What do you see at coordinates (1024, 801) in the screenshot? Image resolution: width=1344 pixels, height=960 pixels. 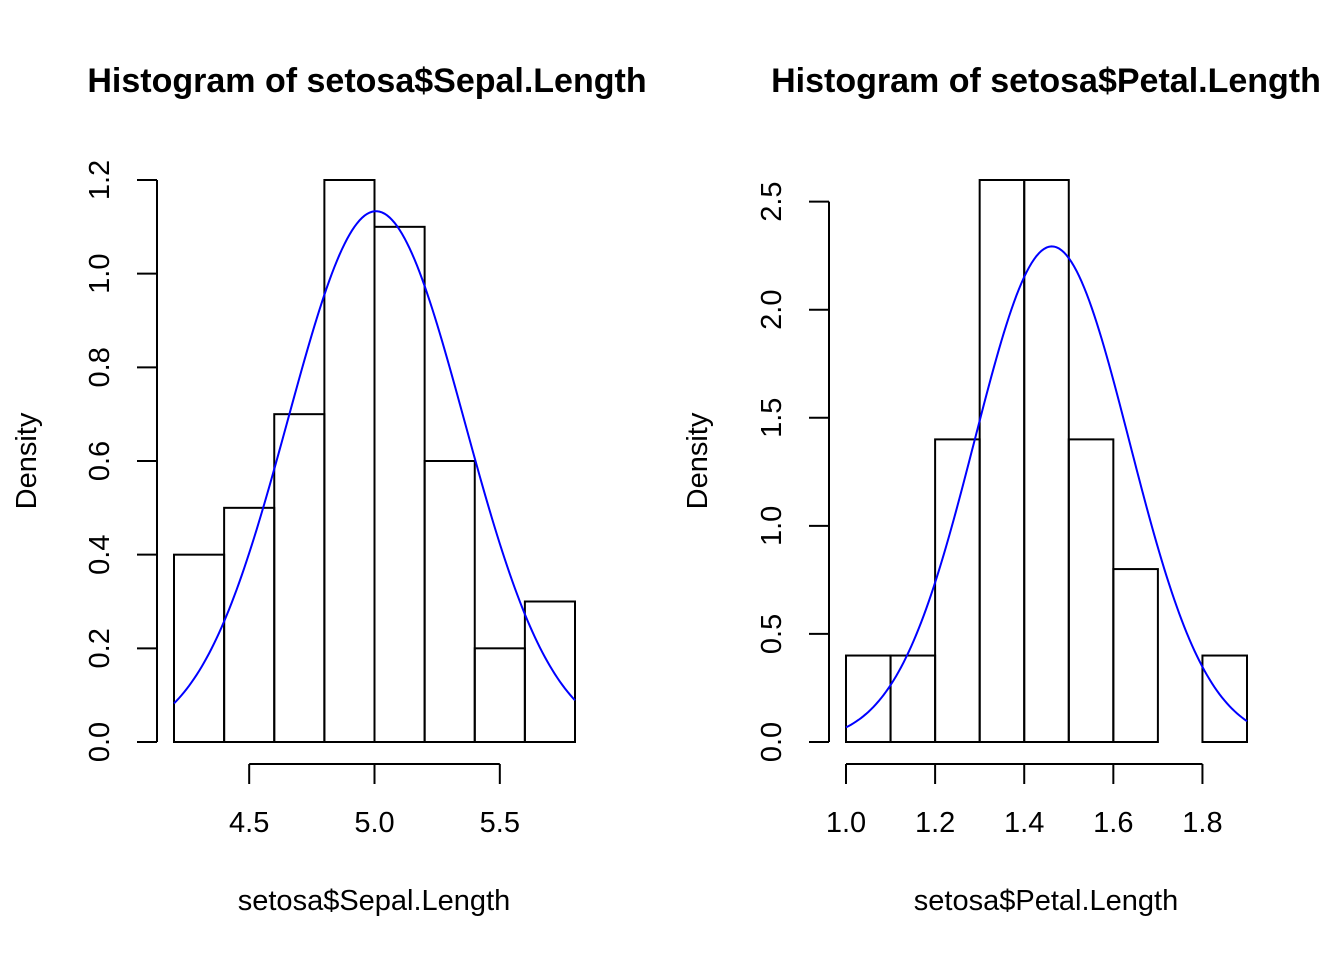 I see `petal-length-x-axis: 1.0 1.2 1.4 1.6 1.8` at bounding box center [1024, 801].